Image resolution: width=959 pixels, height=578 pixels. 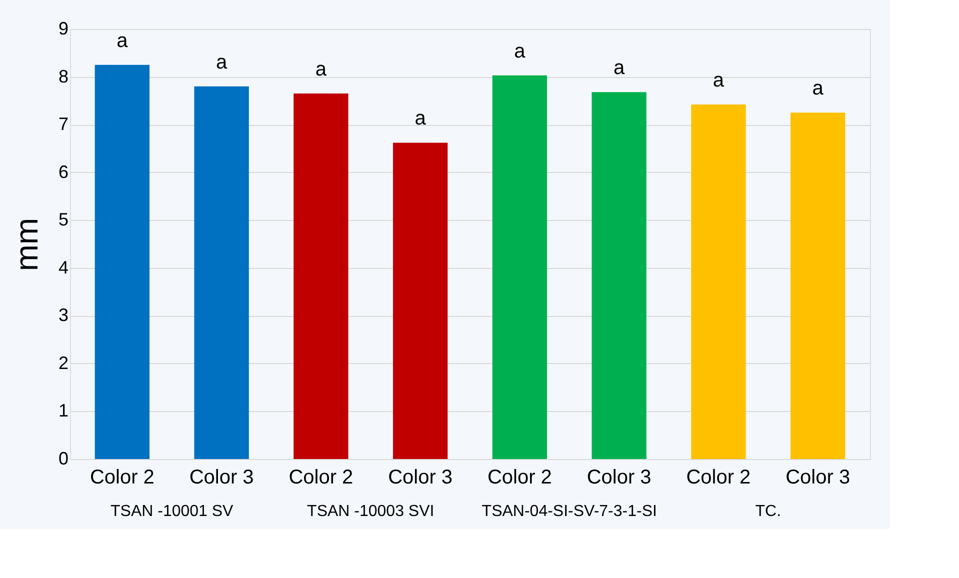 What do you see at coordinates (63, 220) in the screenshot?
I see `y-tick-label: 5` at bounding box center [63, 220].